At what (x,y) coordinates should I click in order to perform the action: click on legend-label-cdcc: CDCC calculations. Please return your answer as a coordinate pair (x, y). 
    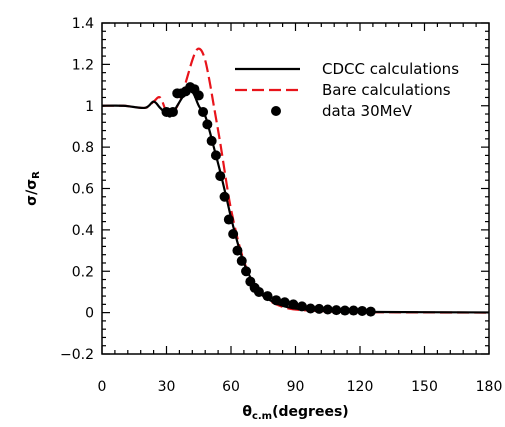
    Looking at the image, I should click on (390, 69).